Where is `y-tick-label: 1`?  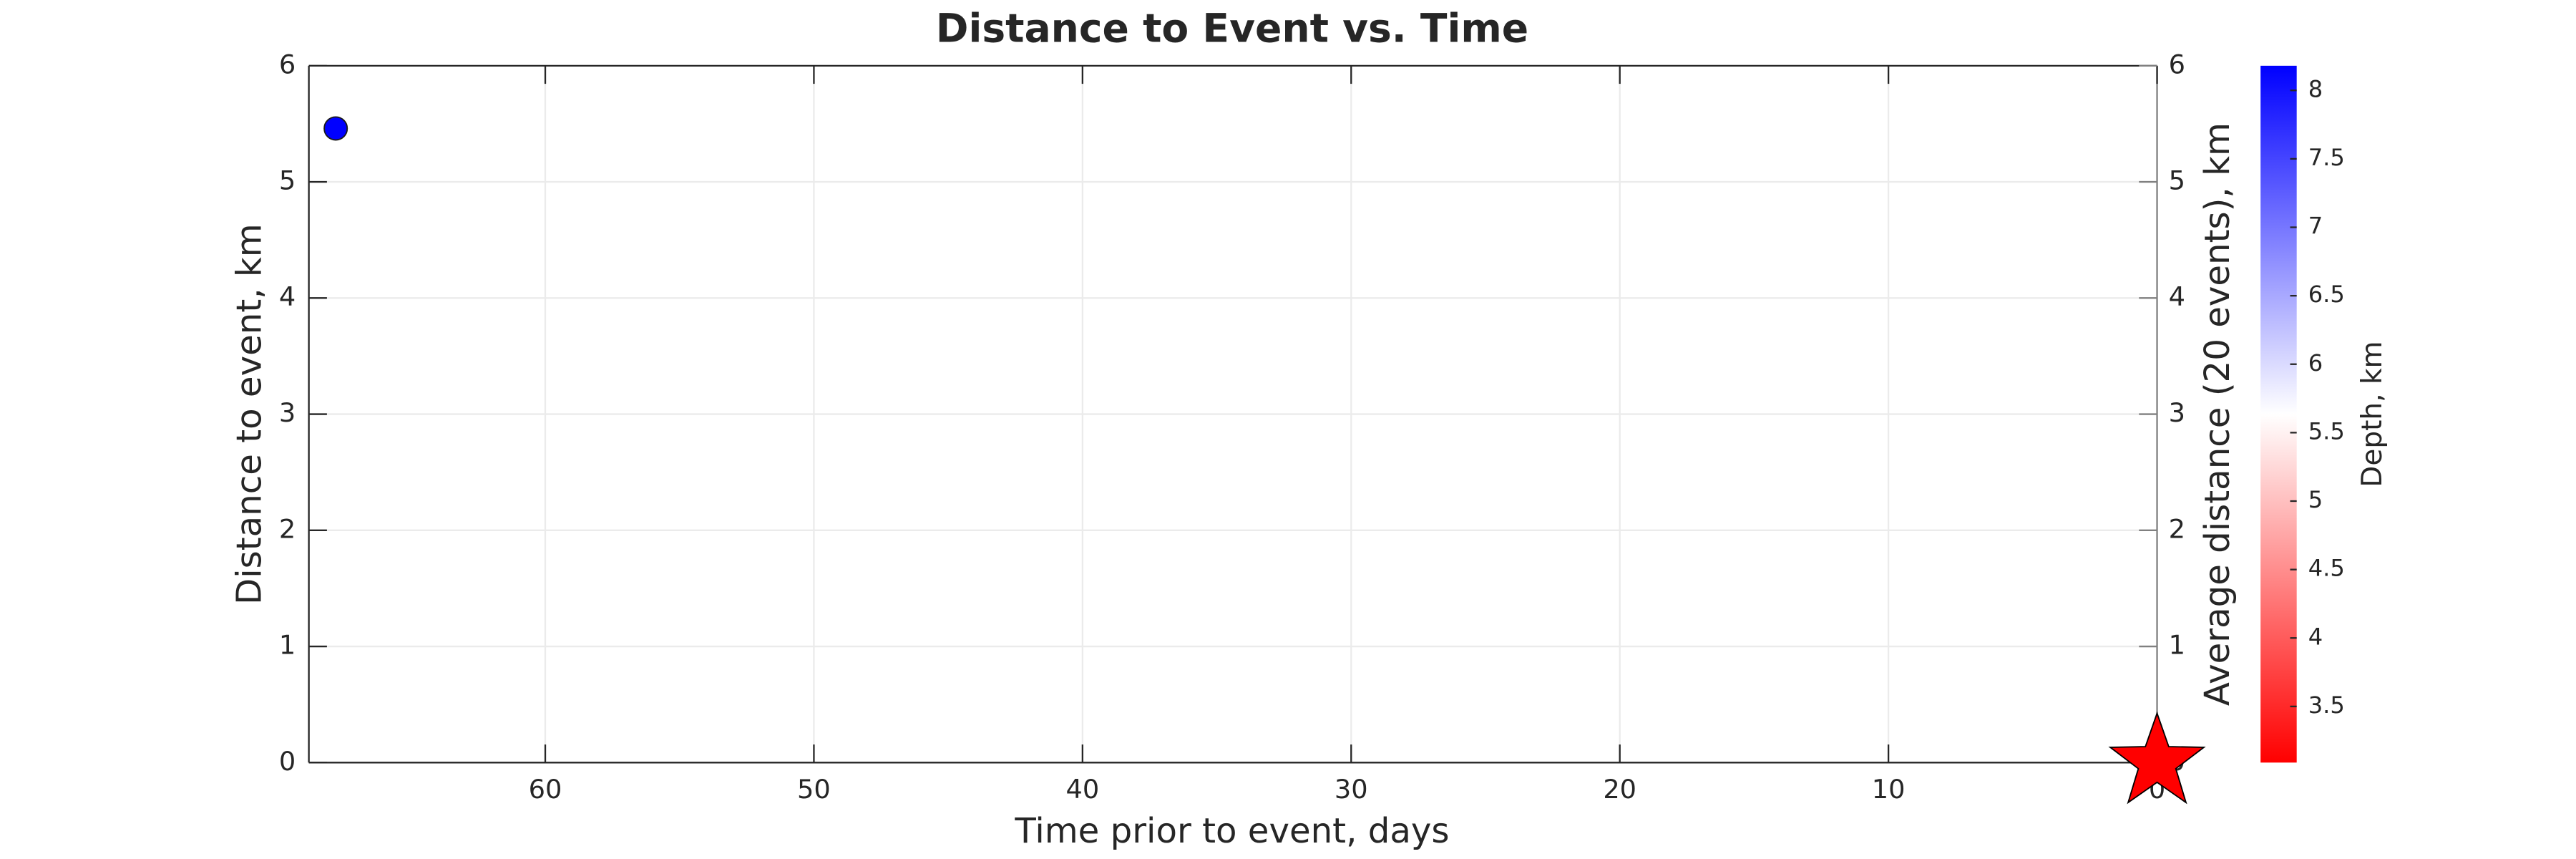
y-tick-label: 1 is located at coordinates (287, 645).